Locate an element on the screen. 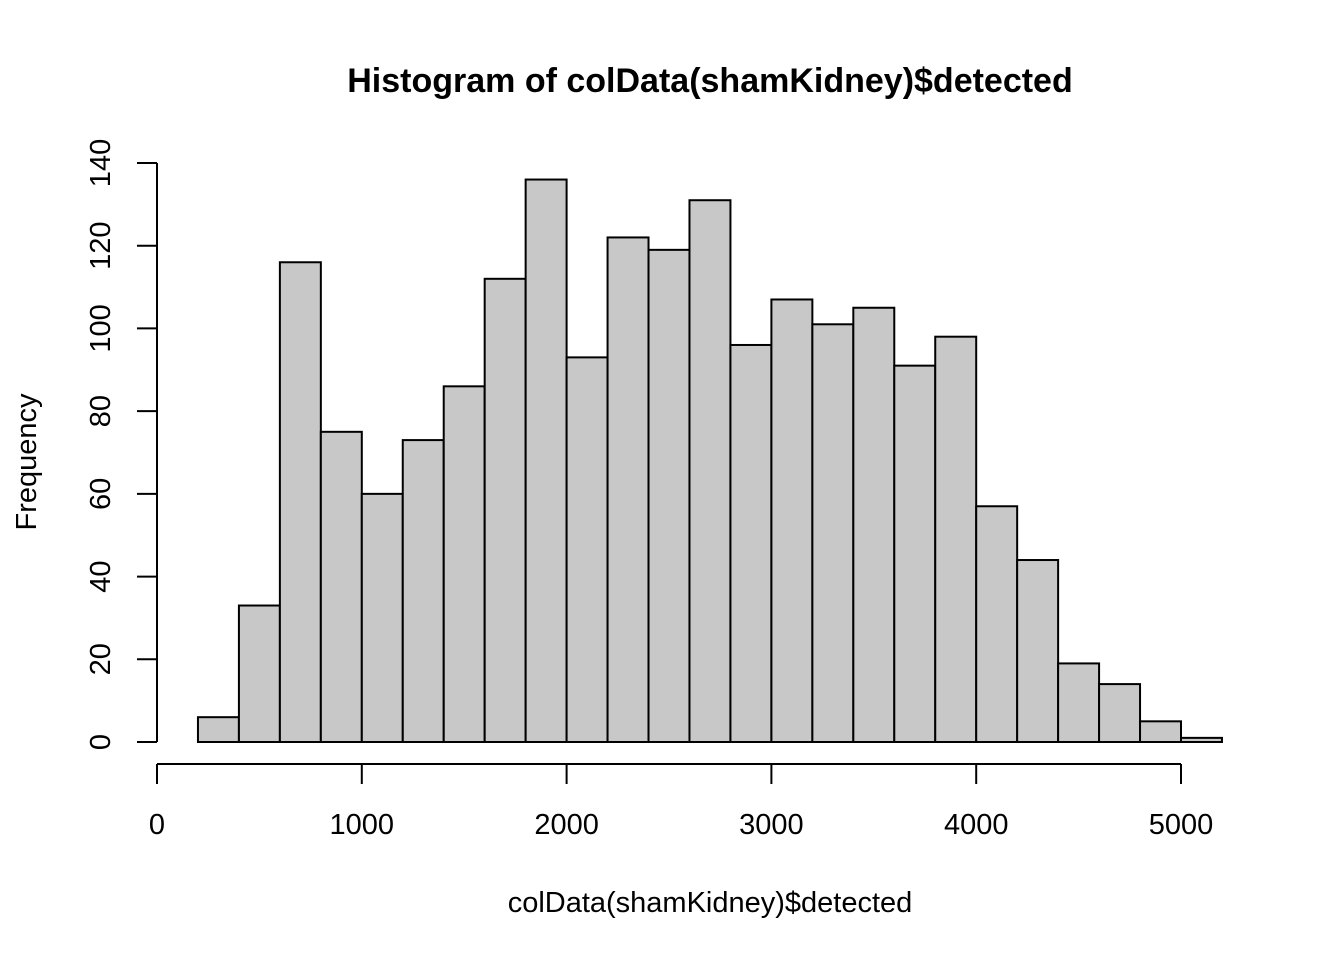 The width and height of the screenshot is (1344, 960). y-axis: 0 20 40 60 80 100 120 140 is located at coordinates (121, 444).